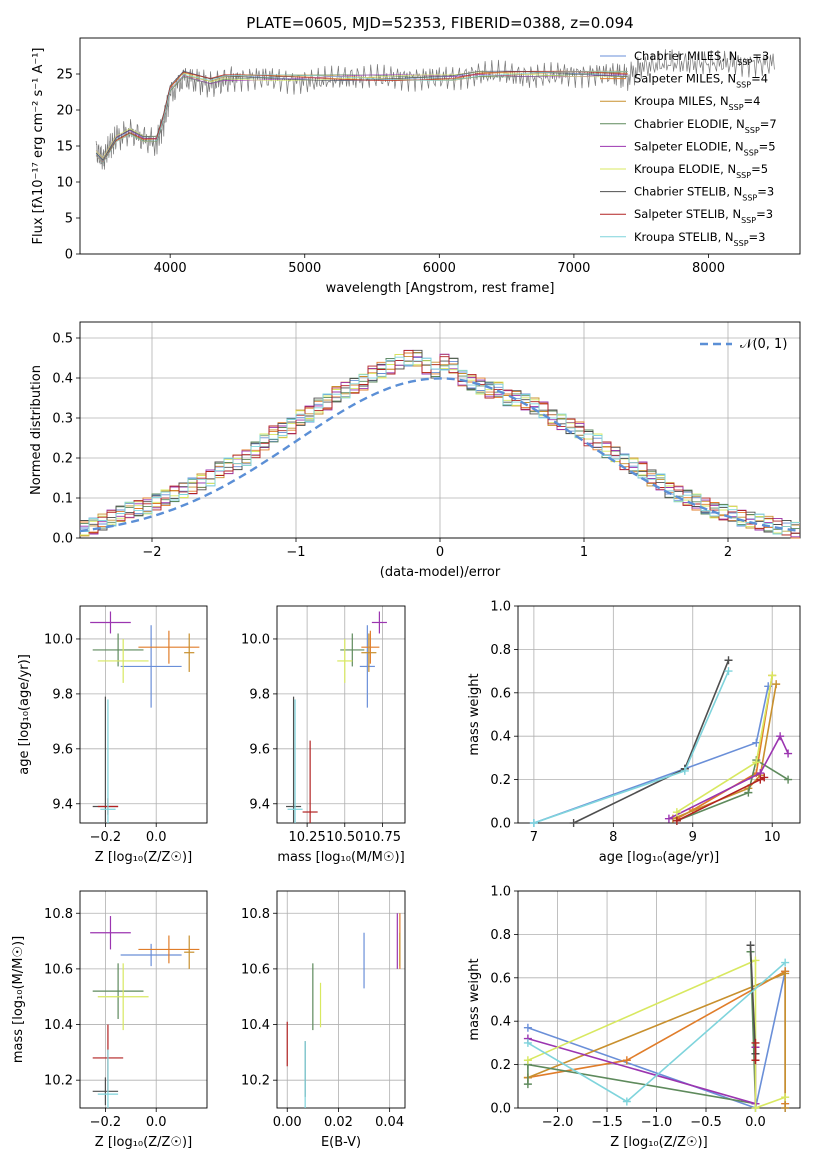 The image size is (819, 1174). I want to click on legend-label: Salpeter STELIB, NSSP=3, so click(703, 216).